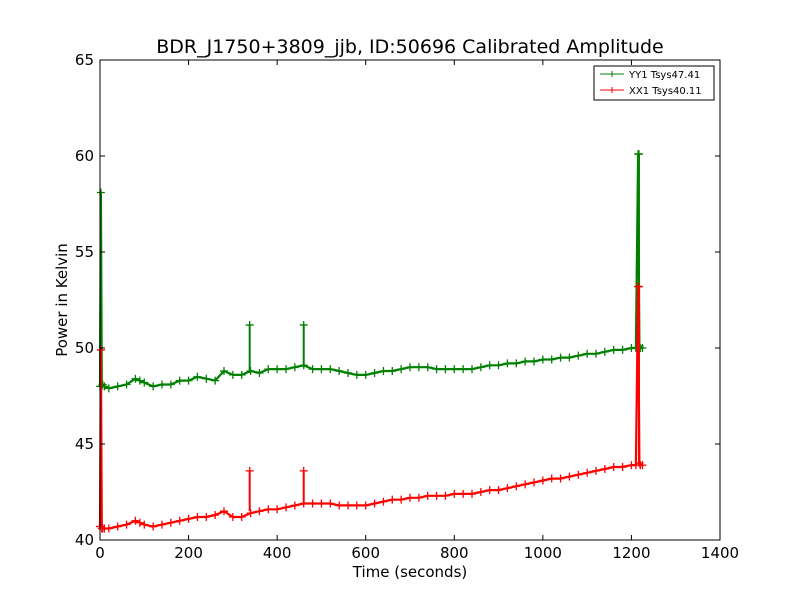  Describe the element at coordinates (62, 300) in the screenshot. I see `y-axis-label: Power in Kelvin` at that location.